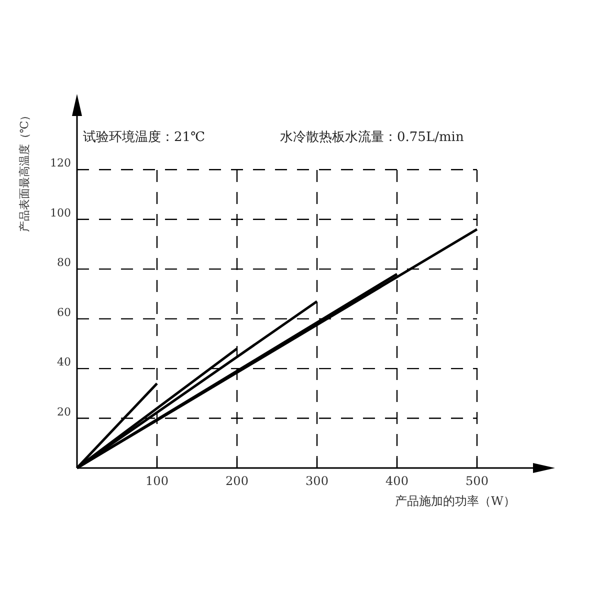 This screenshot has width=600, height=600. What do you see at coordinates (64, 411) in the screenshot?
I see `y-tick-label: 20` at bounding box center [64, 411].